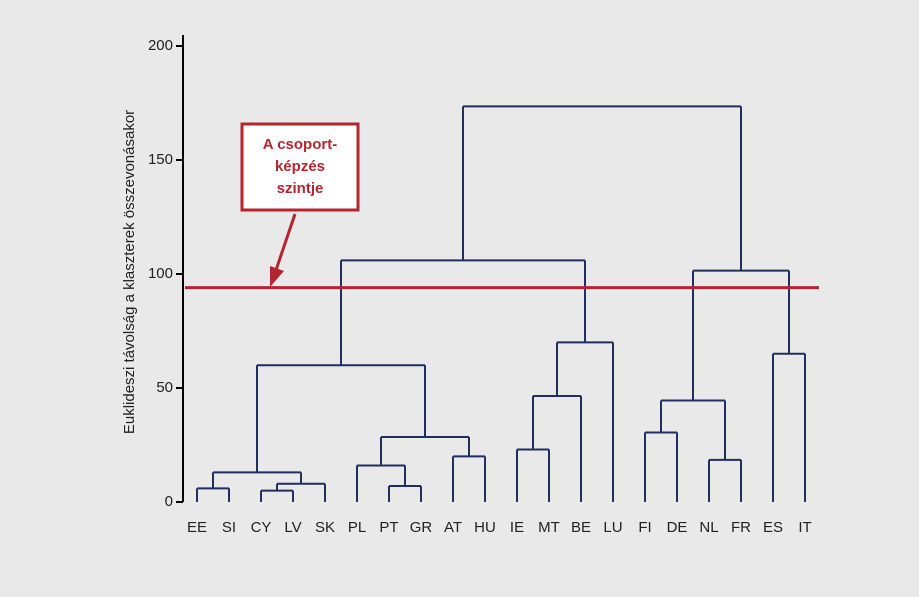  What do you see at coordinates (285, 242) in the screenshot?
I see `annotation-arrow` at bounding box center [285, 242].